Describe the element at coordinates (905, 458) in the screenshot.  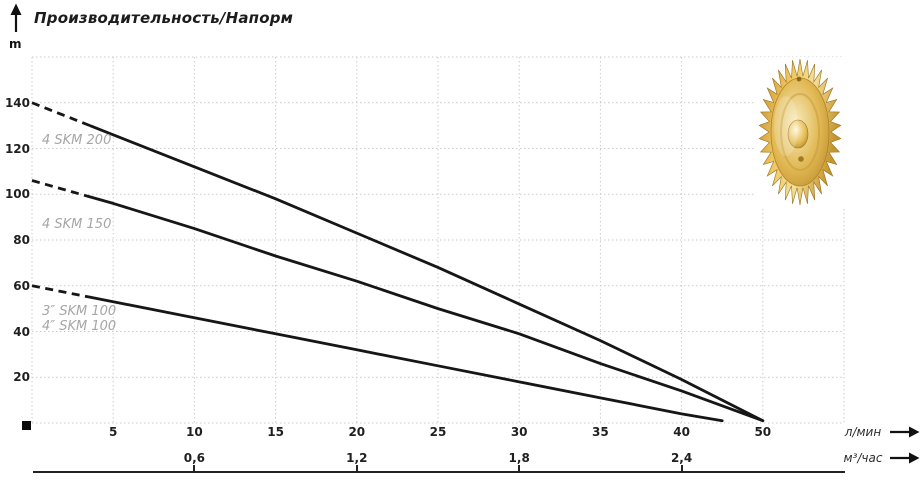
I see `x-axis-arrow-m3h-icon` at that location.